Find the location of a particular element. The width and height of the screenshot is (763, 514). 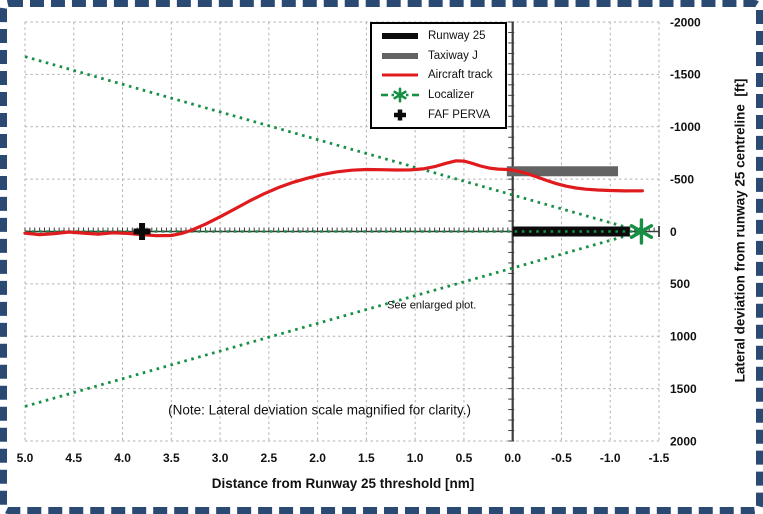

x-tick-label: 4.0 is located at coordinates (122, 458).